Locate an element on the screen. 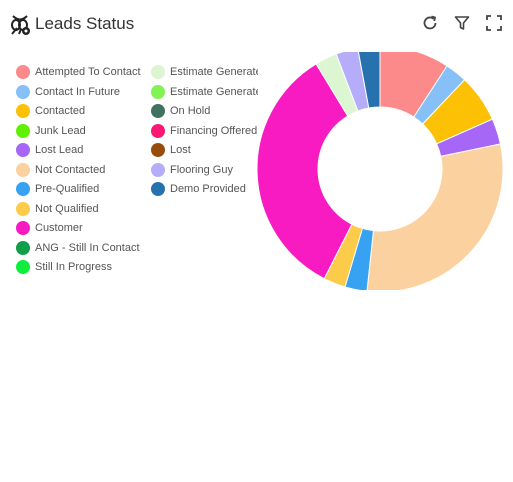  legend-item: Attempted To Contact is located at coordinates (78, 72).